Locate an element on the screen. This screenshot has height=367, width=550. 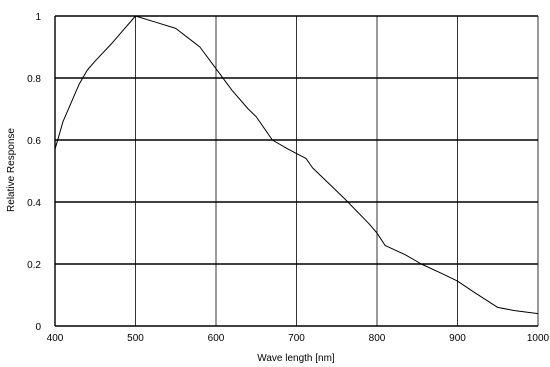
x-tick-label: 800 is located at coordinates (377, 338).